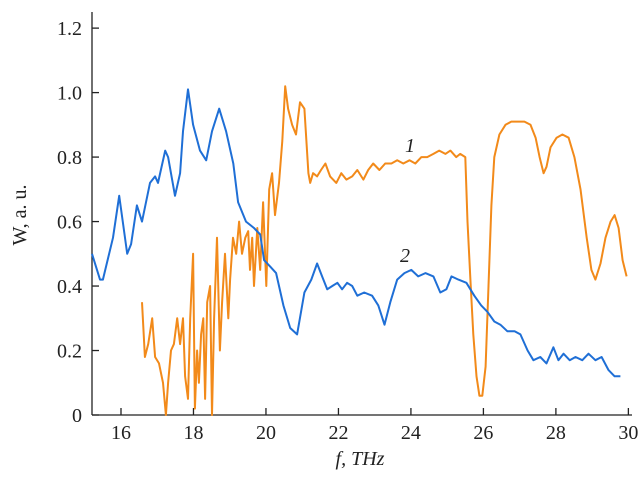  I want to click on x-tick-label: 30, so click(628, 433).